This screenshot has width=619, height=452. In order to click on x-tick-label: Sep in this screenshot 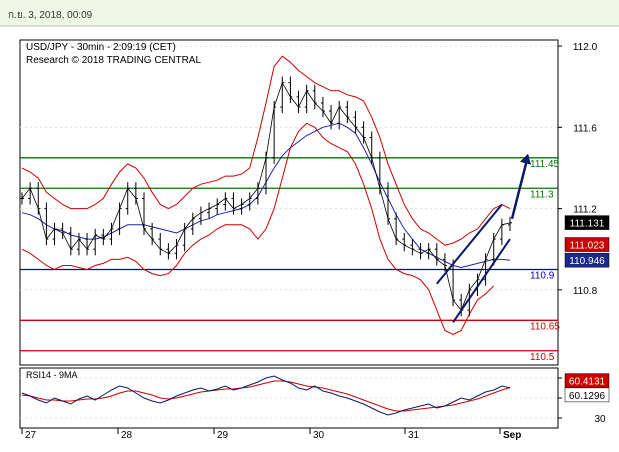, I will do `click(512, 435)`.